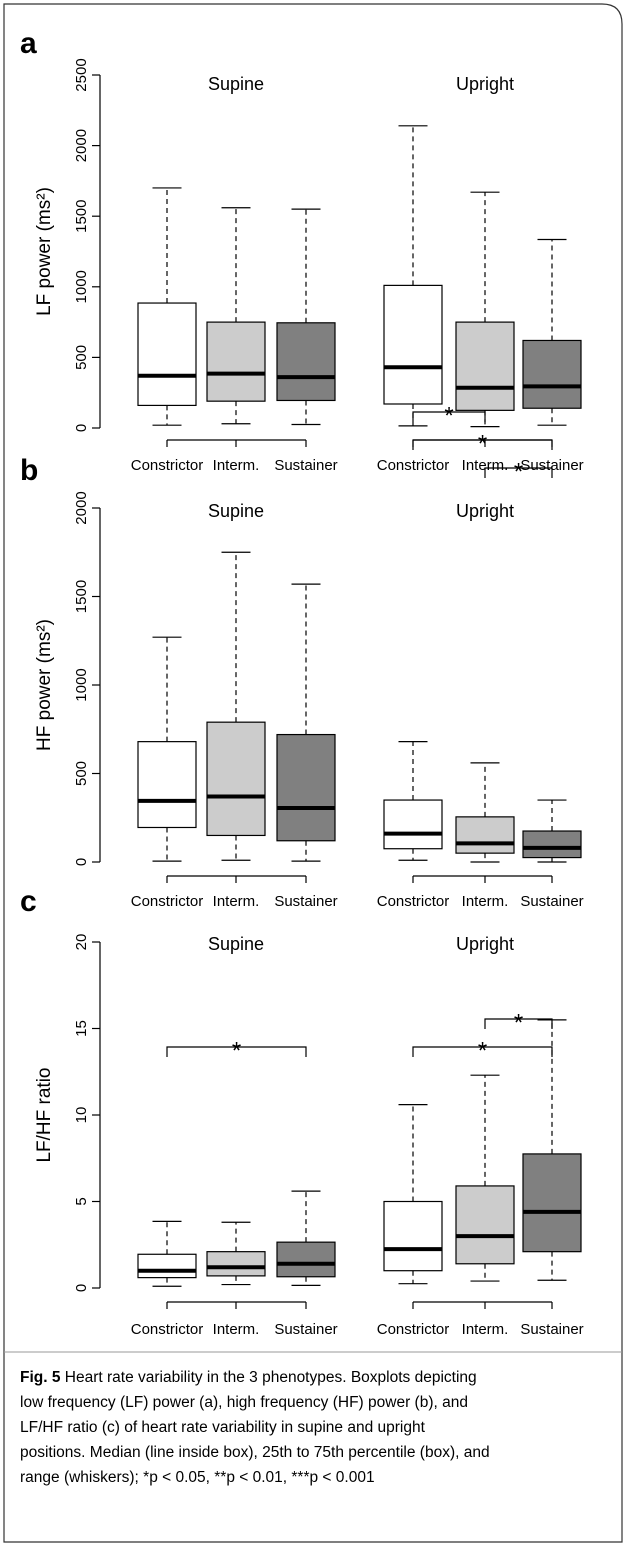 This screenshot has height=1546, width=627. I want to click on y-tick-label: 5, so click(81, 1201).